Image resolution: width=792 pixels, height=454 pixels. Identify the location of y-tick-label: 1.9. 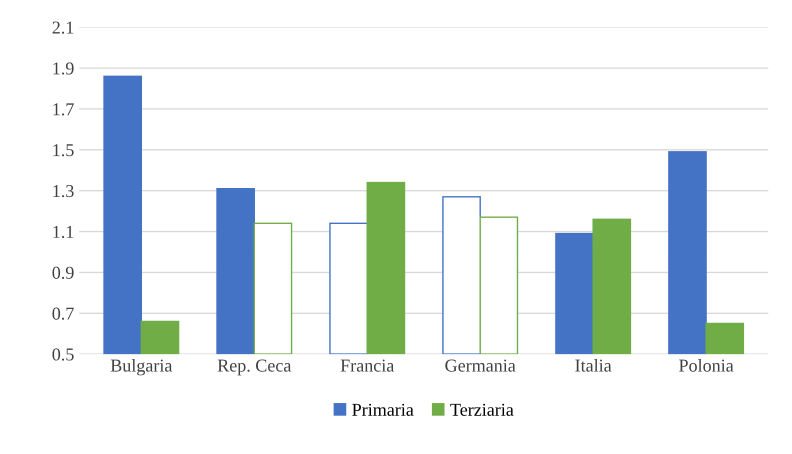
(63, 68).